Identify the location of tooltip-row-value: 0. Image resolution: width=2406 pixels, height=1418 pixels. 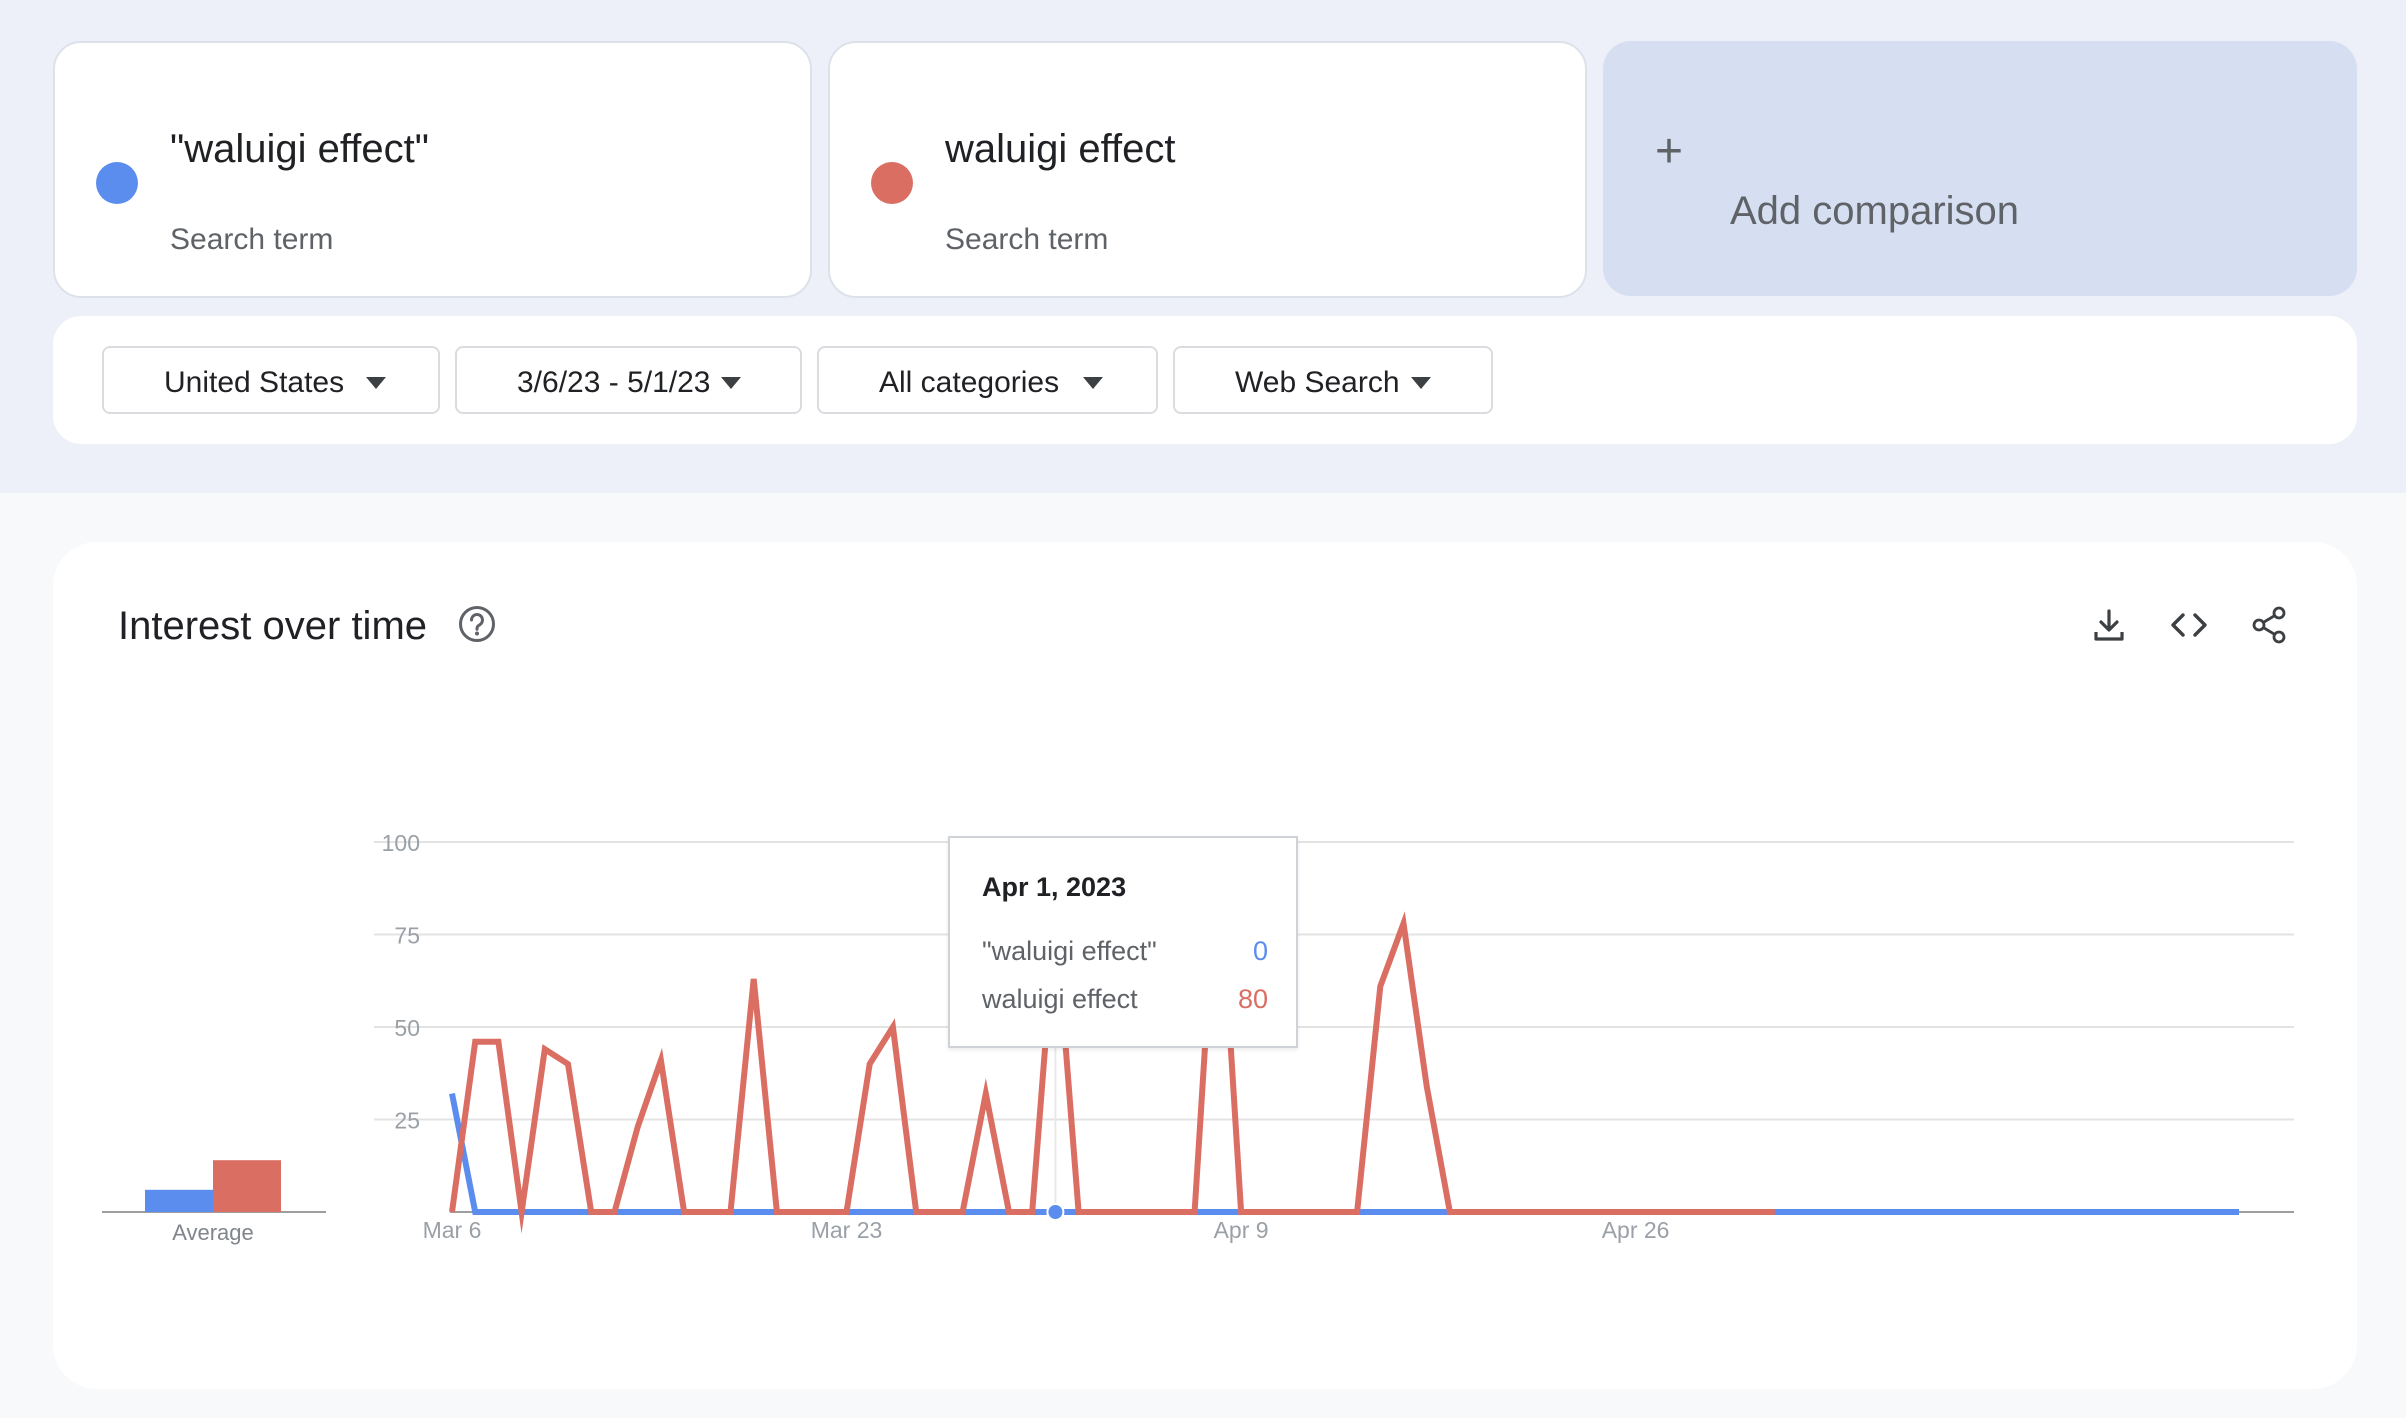
(1260, 951).